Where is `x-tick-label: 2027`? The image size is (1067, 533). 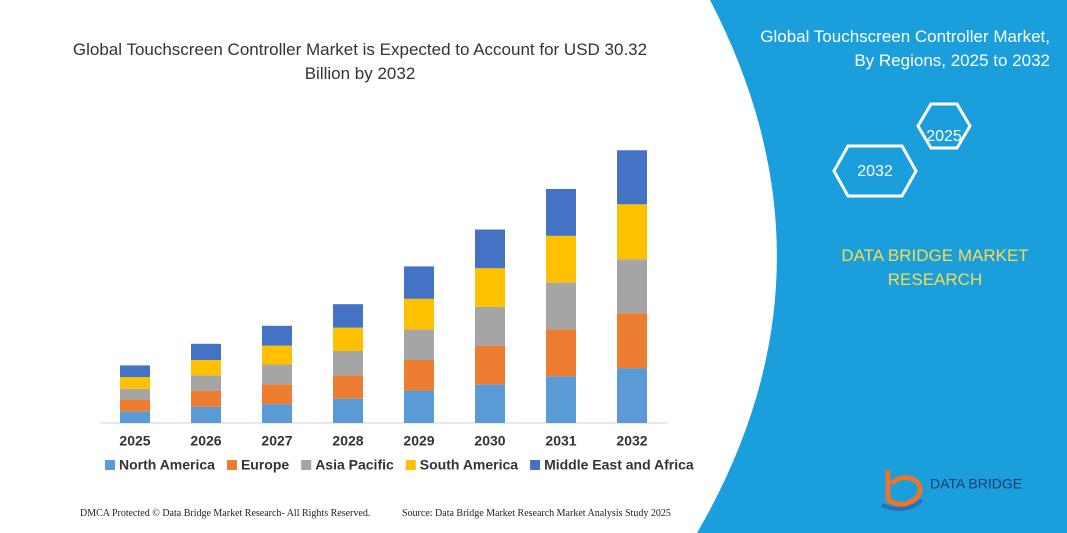 x-tick-label: 2027 is located at coordinates (276, 441).